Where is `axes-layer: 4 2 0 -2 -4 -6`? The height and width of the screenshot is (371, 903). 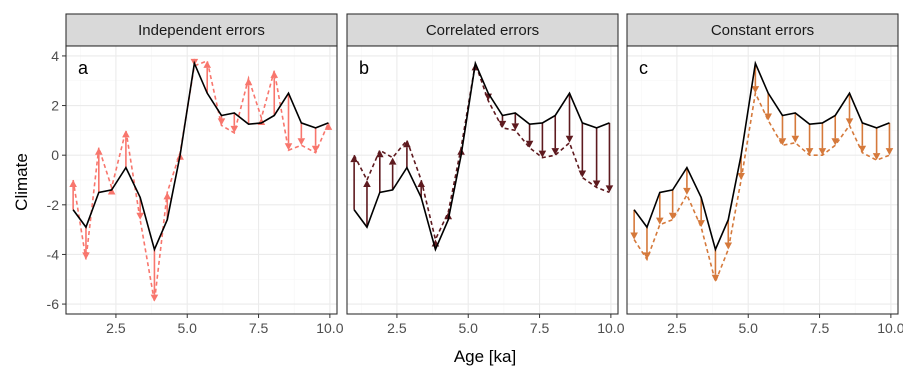
axes-layer: 4 2 0 -2 -4 -6 is located at coordinates (56, 180).